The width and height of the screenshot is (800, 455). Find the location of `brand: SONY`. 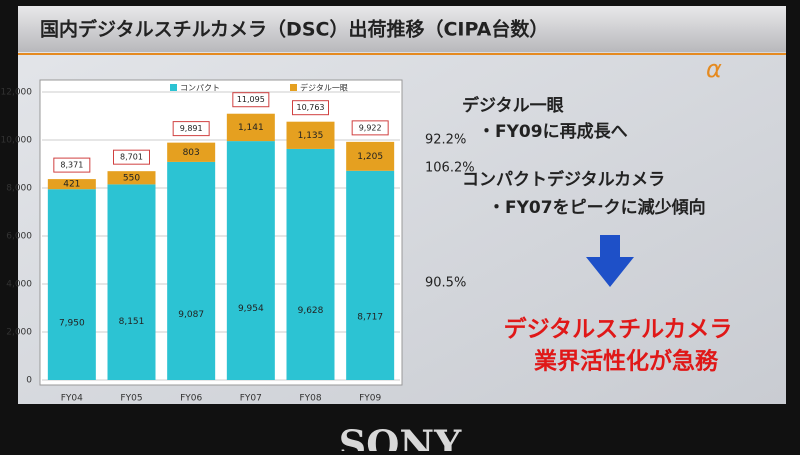

brand: SONY is located at coordinates (400, 437).